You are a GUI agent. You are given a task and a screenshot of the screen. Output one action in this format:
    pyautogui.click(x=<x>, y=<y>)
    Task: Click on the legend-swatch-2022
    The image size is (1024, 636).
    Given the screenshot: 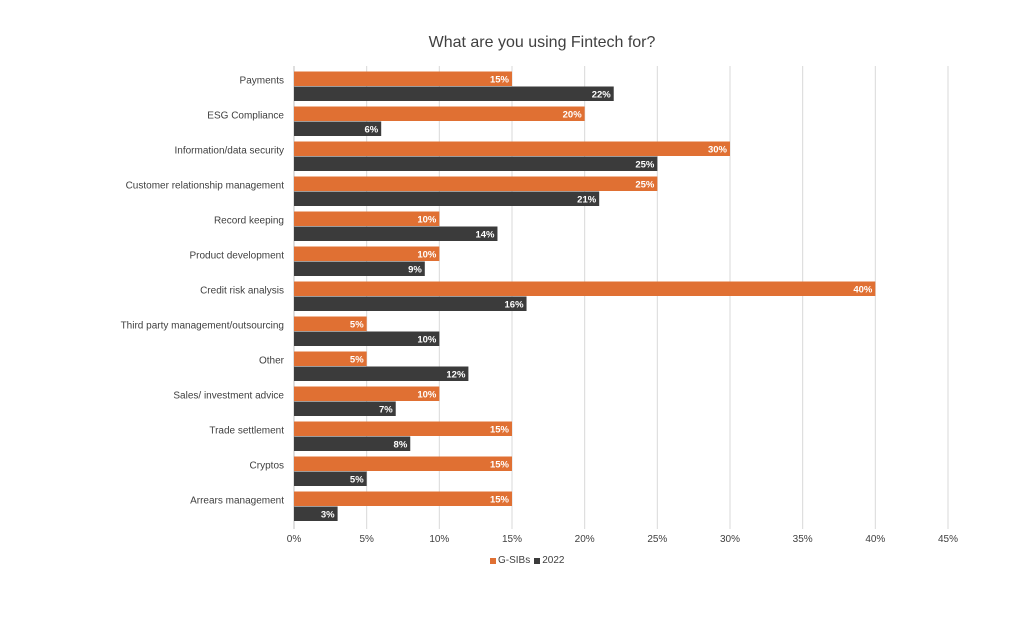 What is the action you would take?
    pyautogui.click(x=537, y=560)
    